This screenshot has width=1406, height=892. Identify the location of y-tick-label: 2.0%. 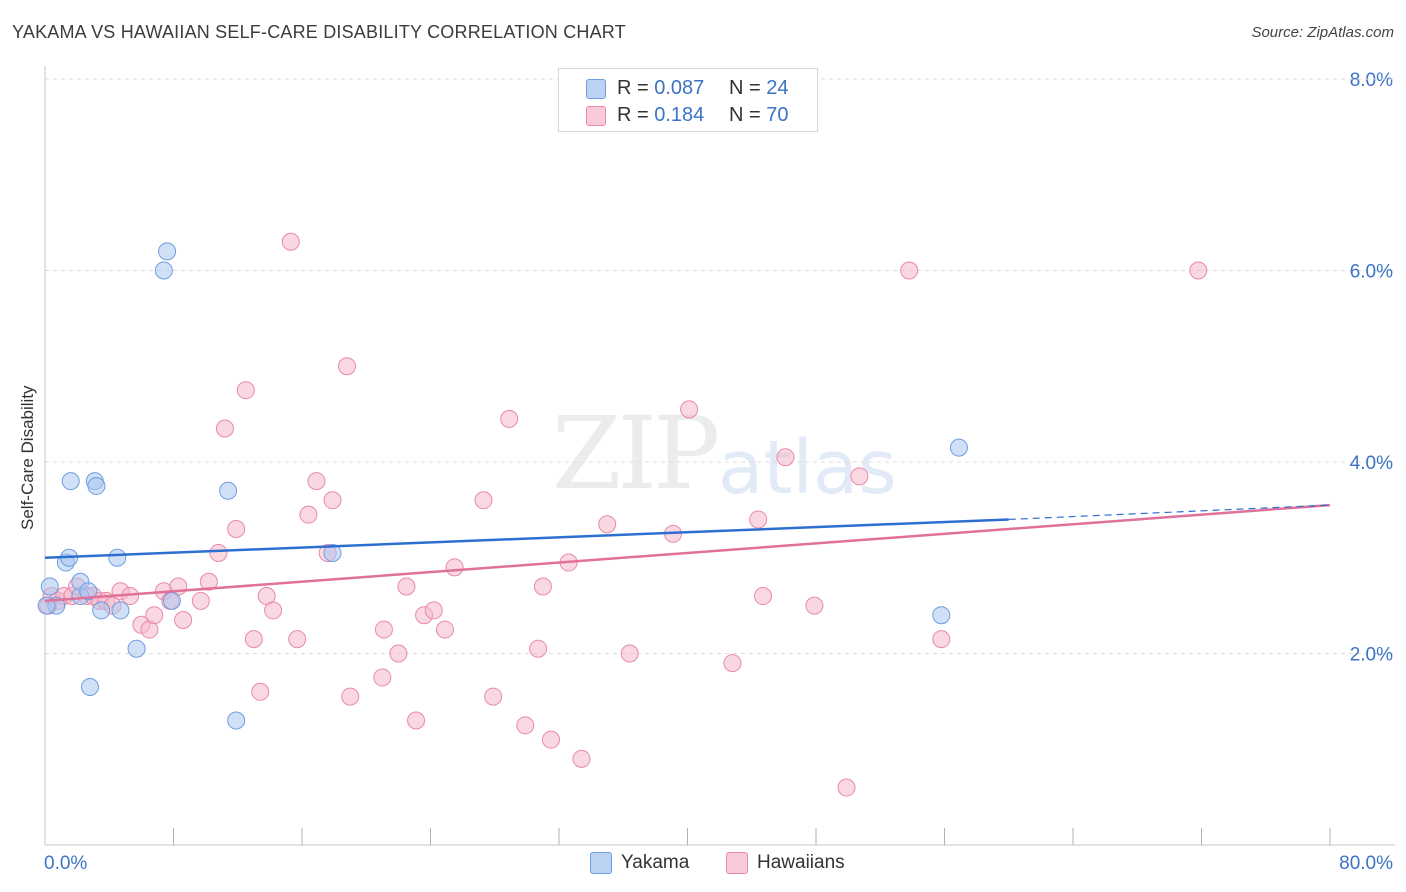
(1371, 655).